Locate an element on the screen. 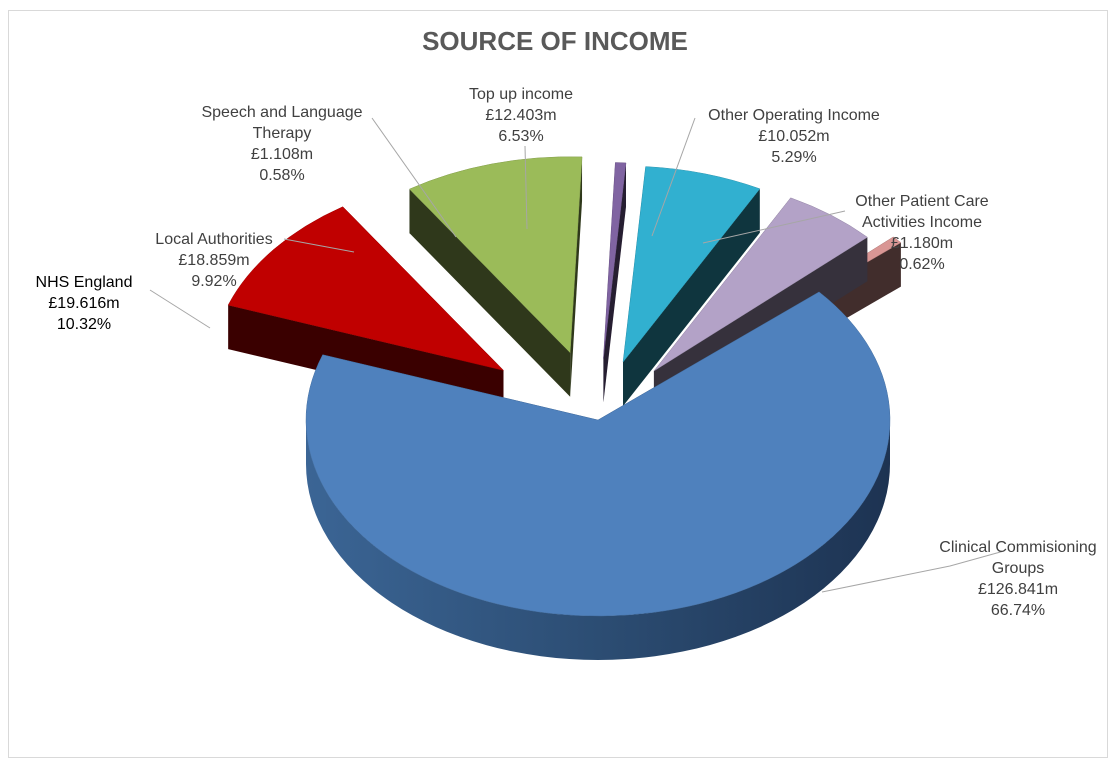 Image resolution: width=1110 pixels, height=761 pixels. data-label-text: Speech and Language Therapy £1.108m 0.58% is located at coordinates (281, 144).